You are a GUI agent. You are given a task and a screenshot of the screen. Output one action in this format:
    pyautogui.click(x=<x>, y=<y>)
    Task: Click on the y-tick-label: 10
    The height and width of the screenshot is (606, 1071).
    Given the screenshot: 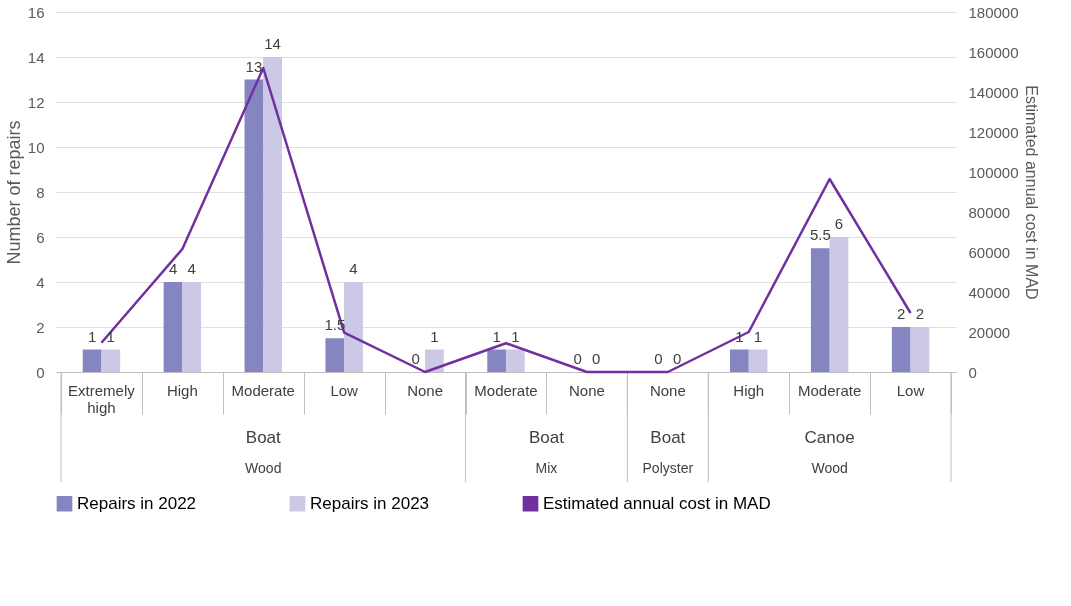 What is the action you would take?
    pyautogui.click(x=36, y=147)
    